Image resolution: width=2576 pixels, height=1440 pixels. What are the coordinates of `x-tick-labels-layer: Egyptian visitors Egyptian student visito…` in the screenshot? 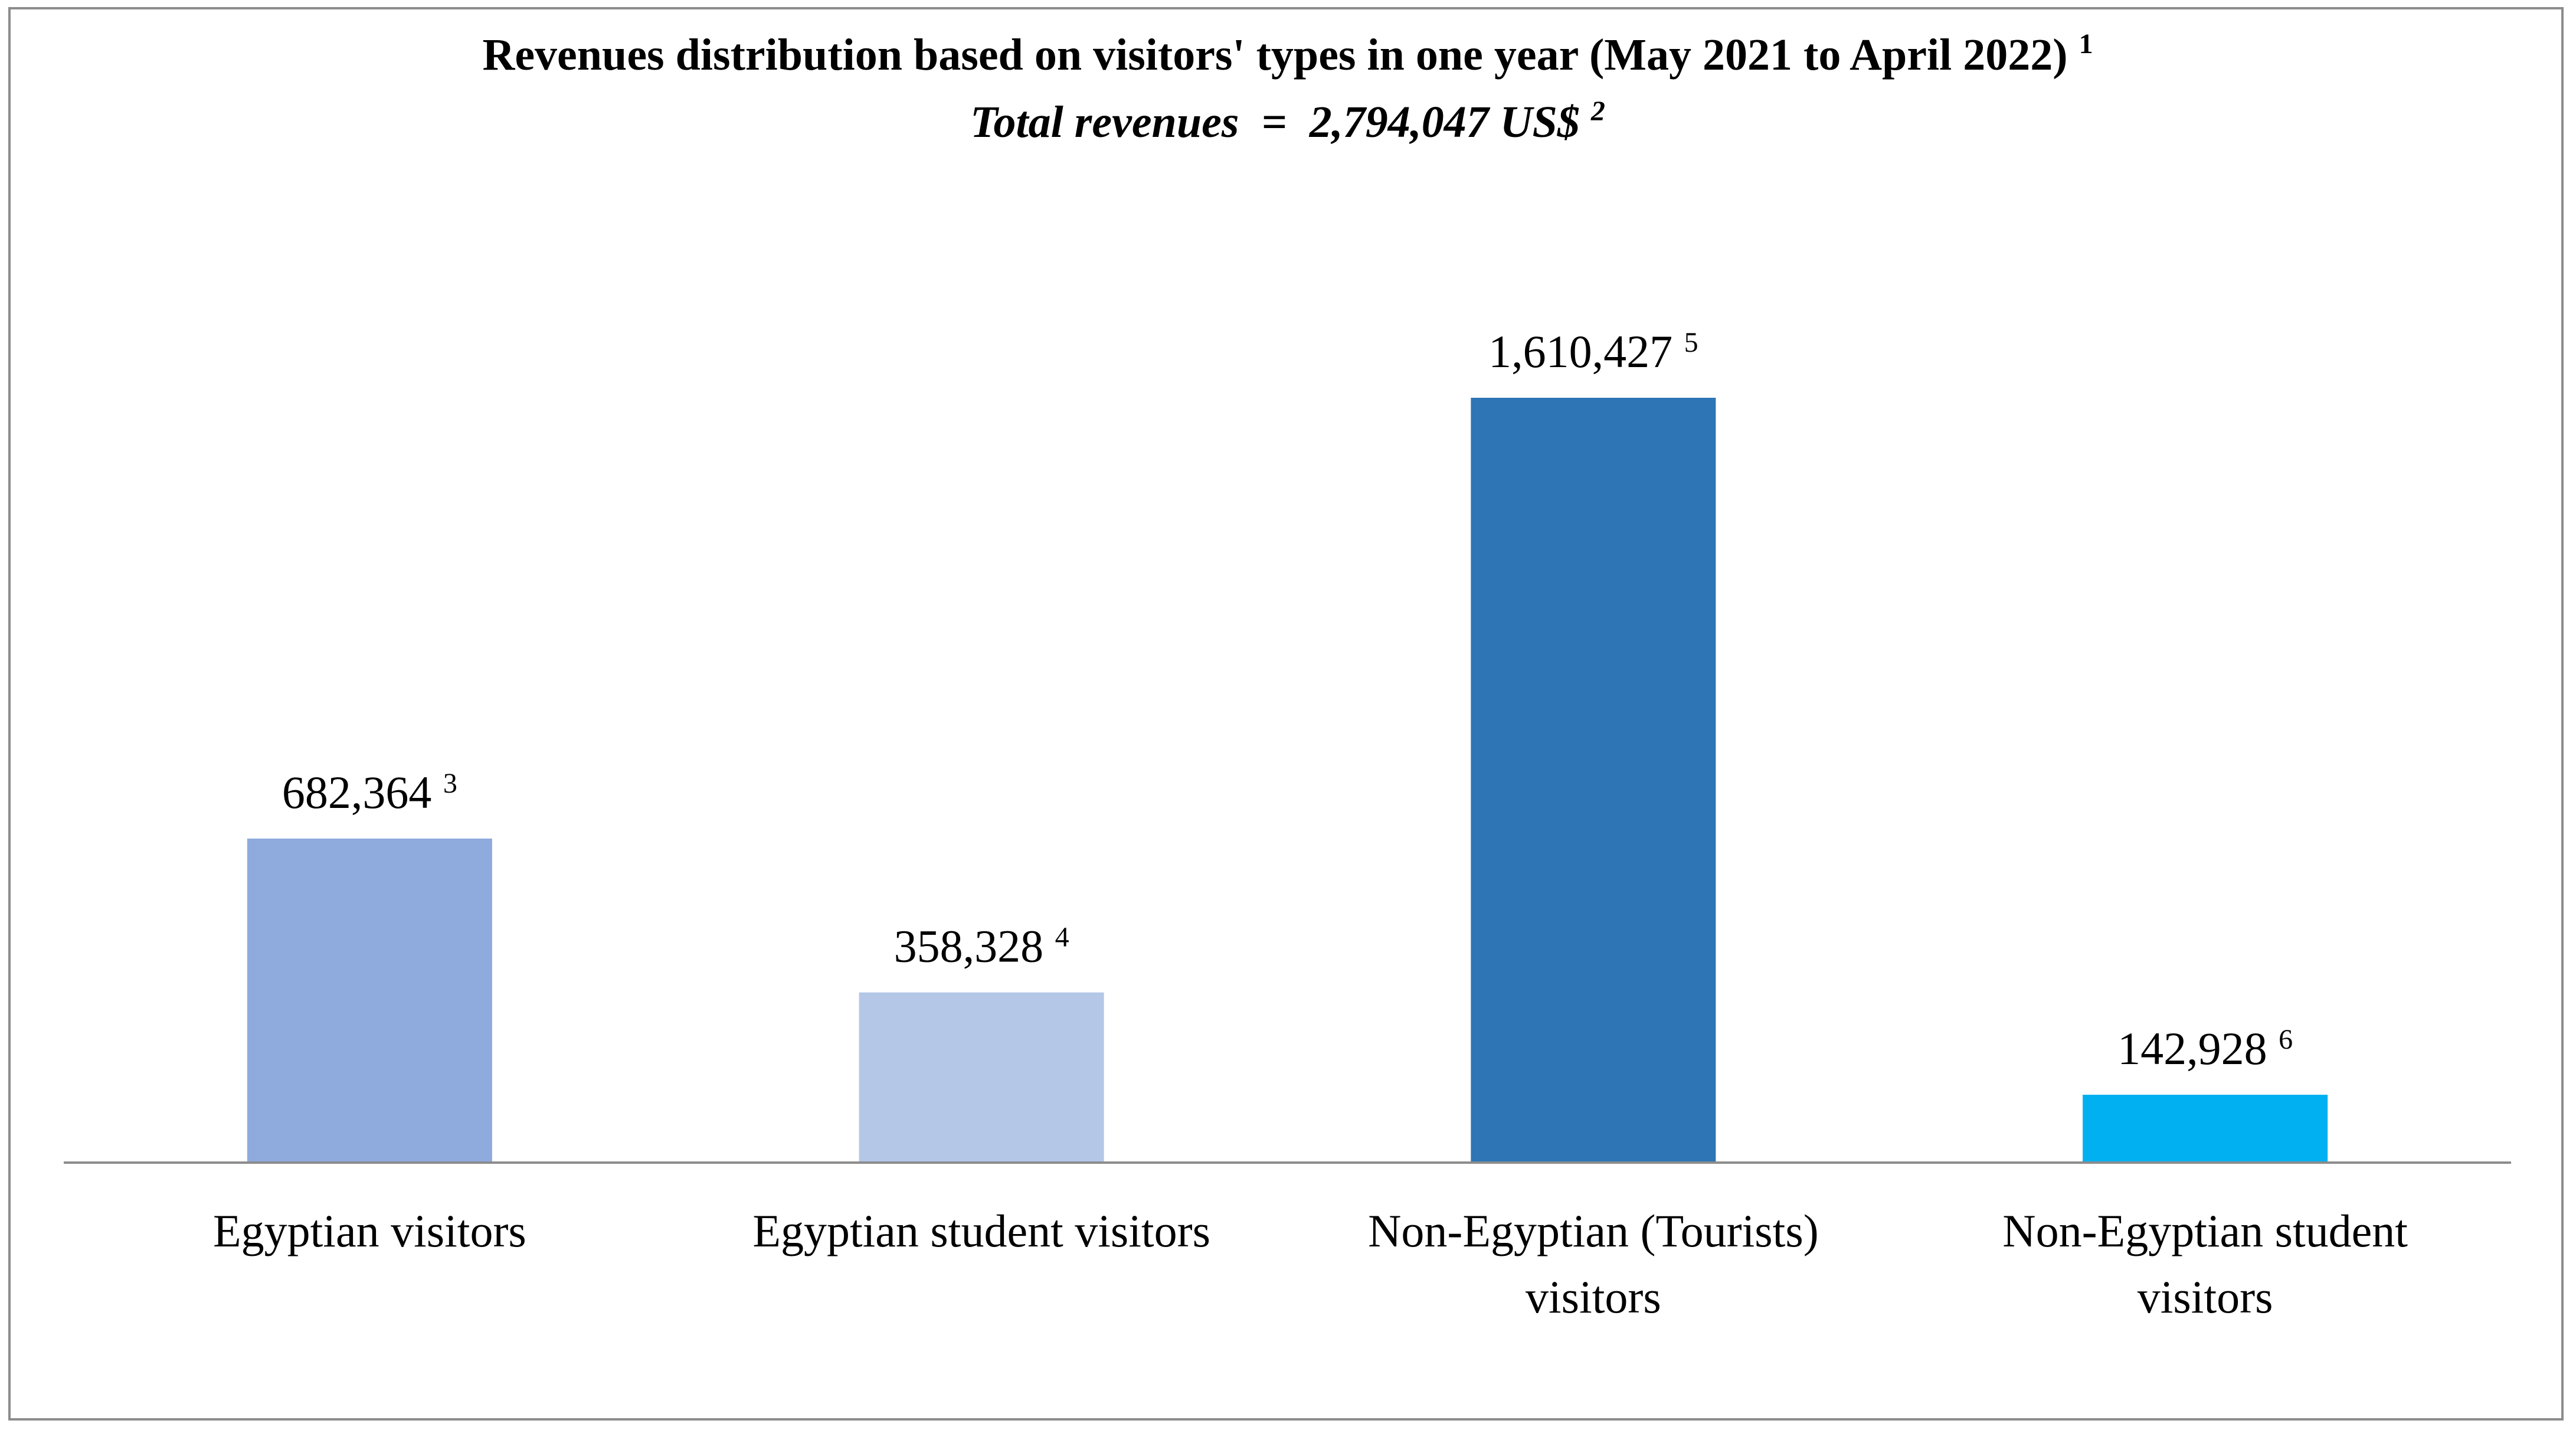 It's located at (1311, 1264).